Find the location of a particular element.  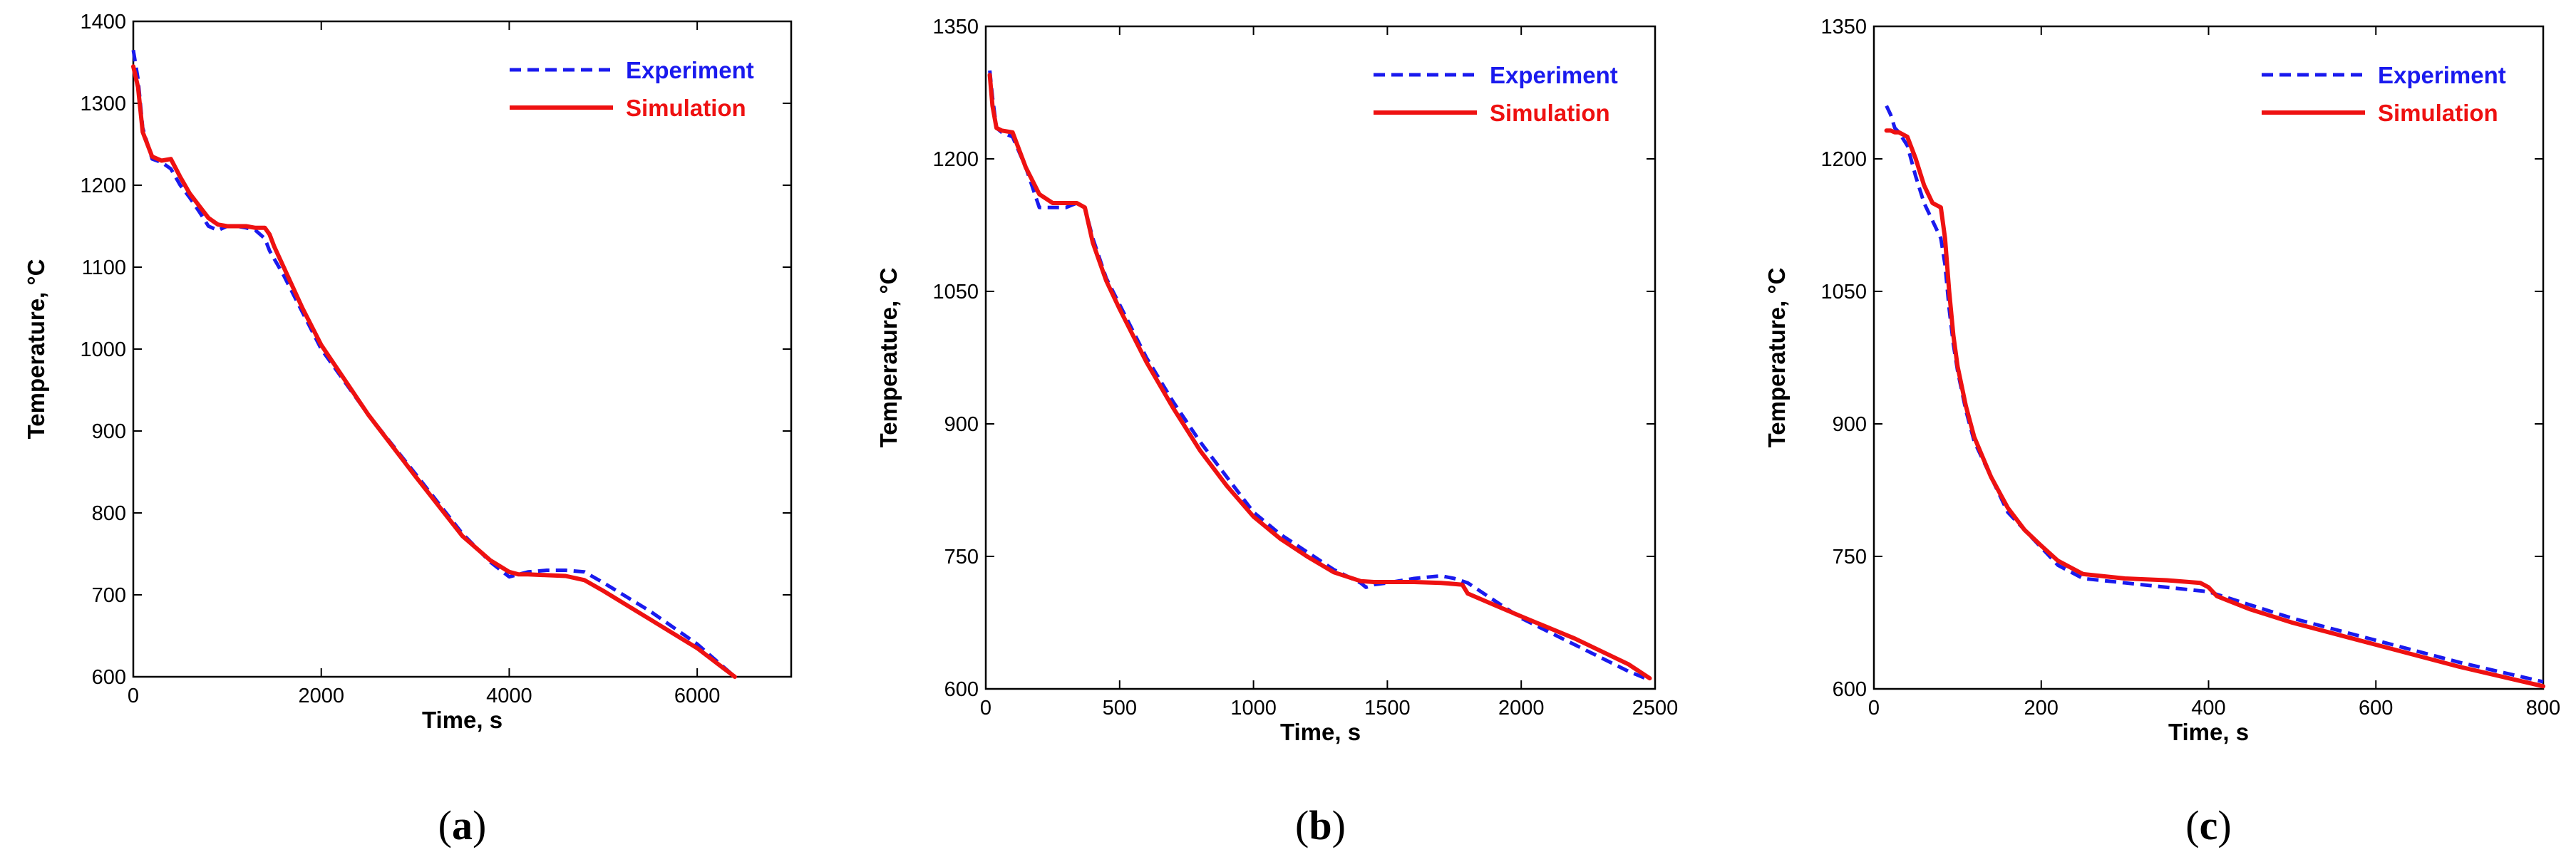

caption-letter: a is located at coordinates (462, 825).